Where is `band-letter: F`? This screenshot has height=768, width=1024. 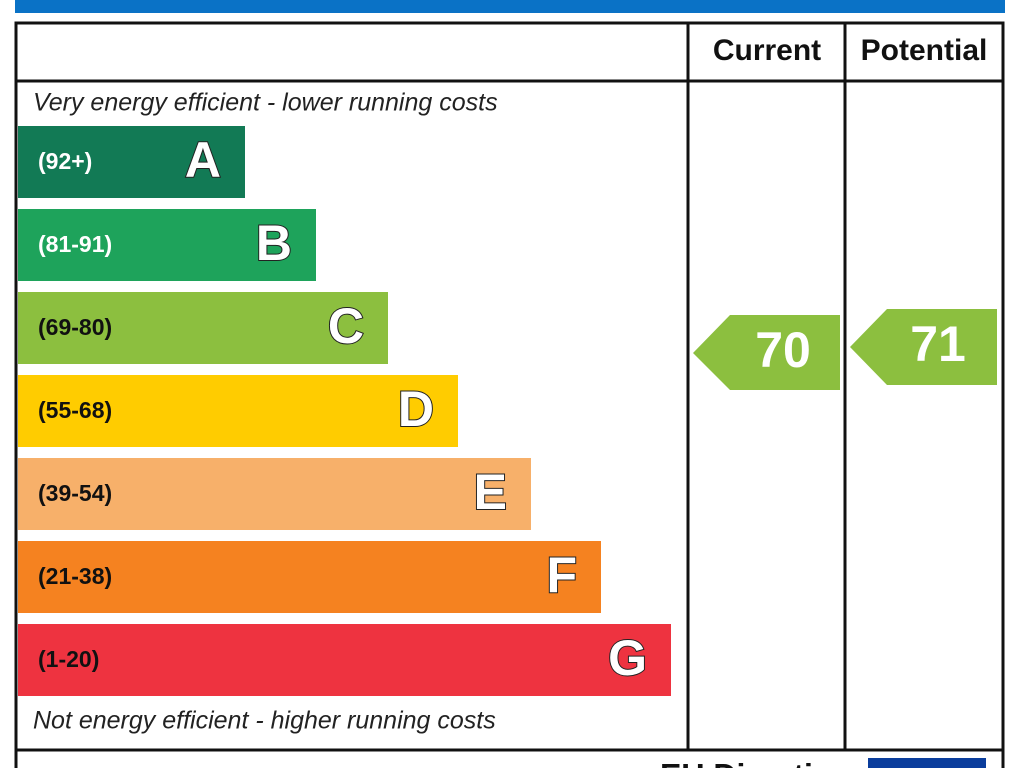 band-letter: F is located at coordinates (561, 575).